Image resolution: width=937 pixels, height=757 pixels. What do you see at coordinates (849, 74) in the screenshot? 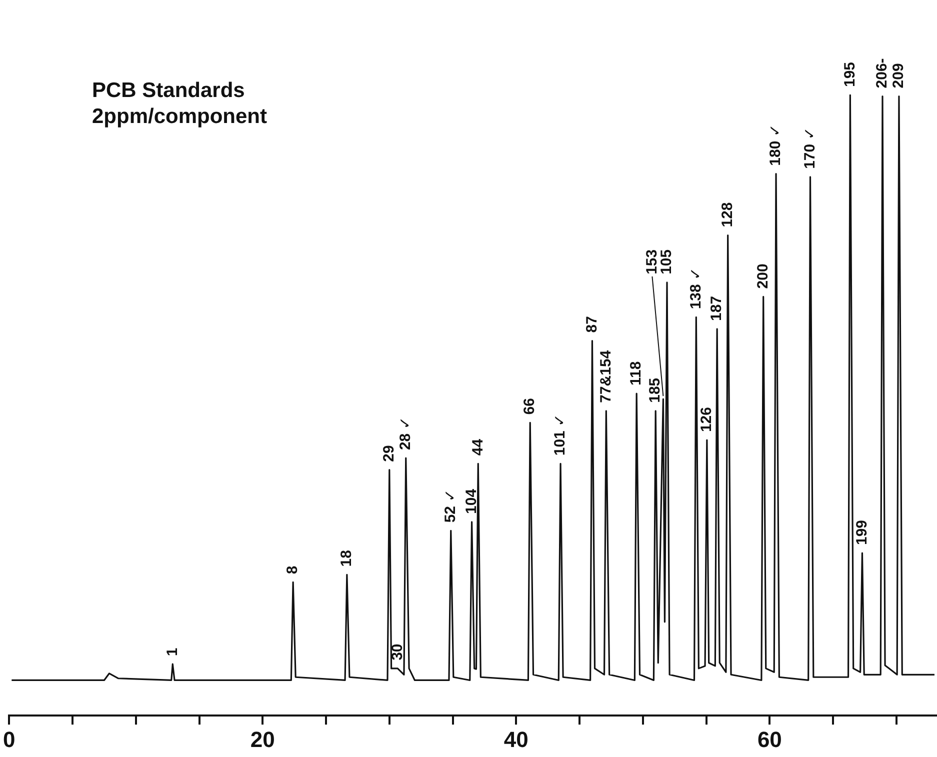
I see `annotation: 195` at bounding box center [849, 74].